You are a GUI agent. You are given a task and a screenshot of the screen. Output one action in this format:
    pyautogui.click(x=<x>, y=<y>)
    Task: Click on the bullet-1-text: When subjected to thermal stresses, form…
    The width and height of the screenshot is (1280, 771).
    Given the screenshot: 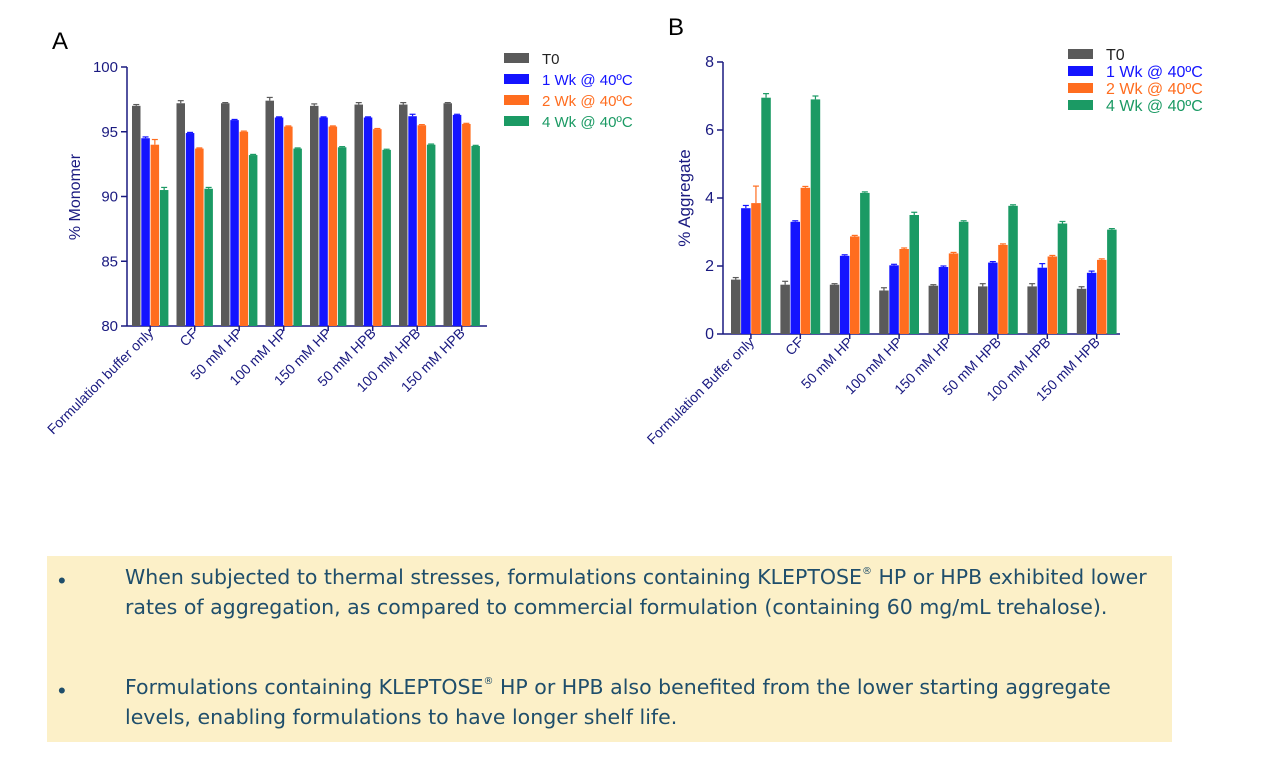 What is the action you would take?
    pyautogui.click(x=640, y=592)
    